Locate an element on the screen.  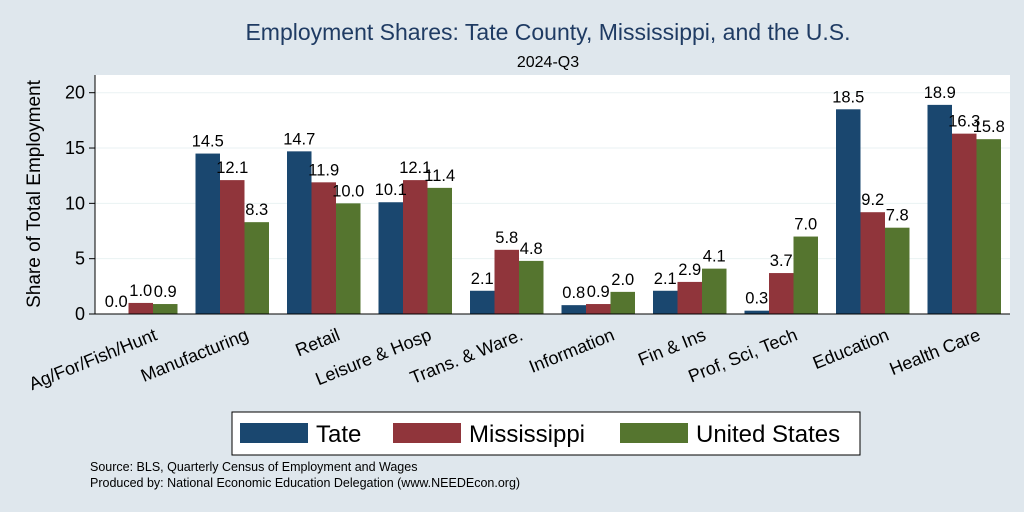
y-axis-label: Share of Total Employment is located at coordinates (34, 193).